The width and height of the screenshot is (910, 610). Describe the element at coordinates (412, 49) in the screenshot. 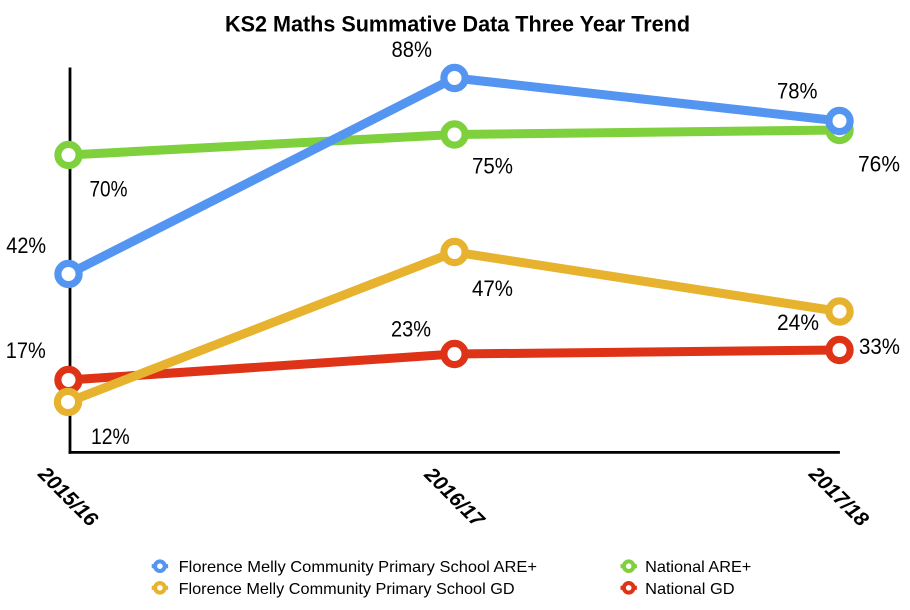

I see `svg-text: 88%` at that location.